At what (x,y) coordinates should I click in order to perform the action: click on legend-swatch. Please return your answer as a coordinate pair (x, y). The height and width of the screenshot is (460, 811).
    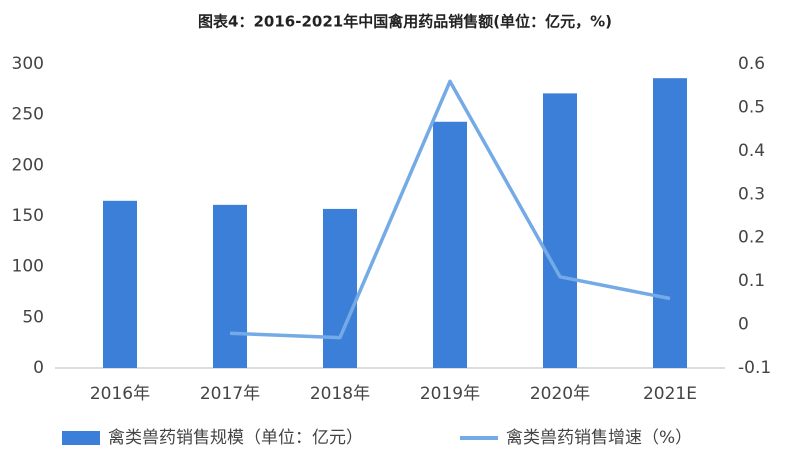
    Looking at the image, I should click on (81, 438).